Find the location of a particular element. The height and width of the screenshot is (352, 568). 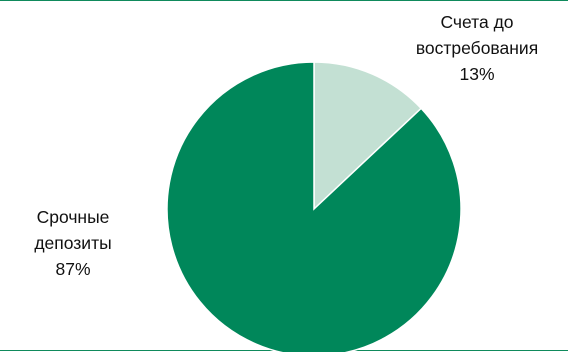

slice-label-demand-accounts-line2: востребования is located at coordinates (477, 48).